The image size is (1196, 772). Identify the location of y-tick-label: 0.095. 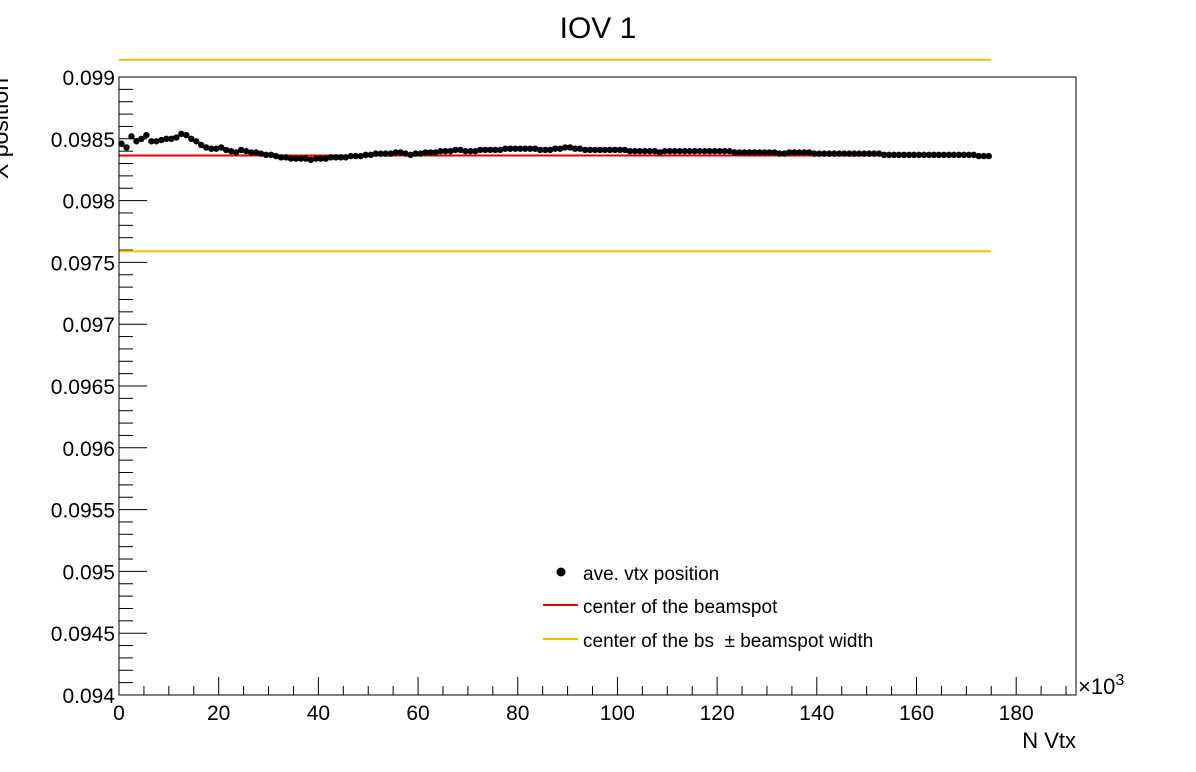
(88, 572).